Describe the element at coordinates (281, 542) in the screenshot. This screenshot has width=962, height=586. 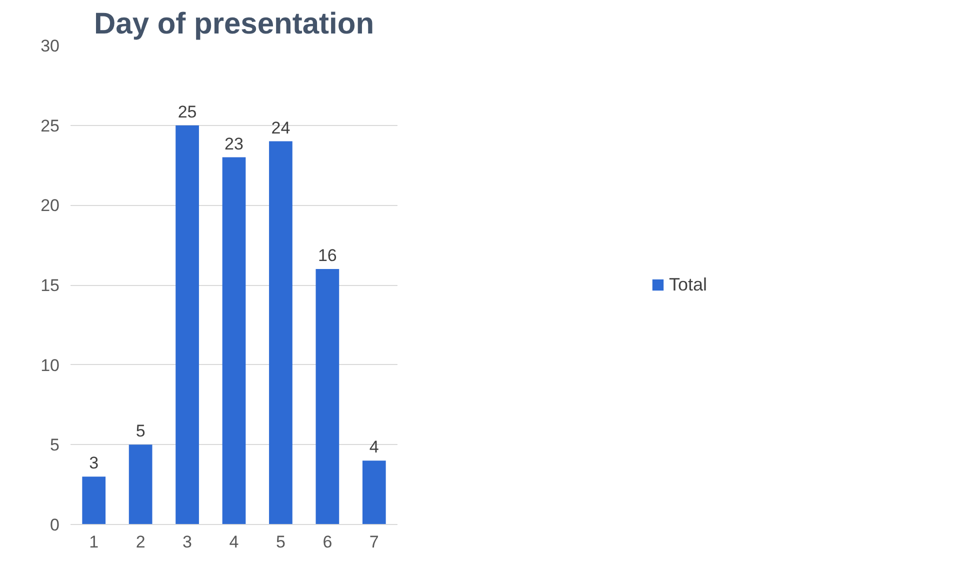
I see `x-tick-label: 5` at that location.